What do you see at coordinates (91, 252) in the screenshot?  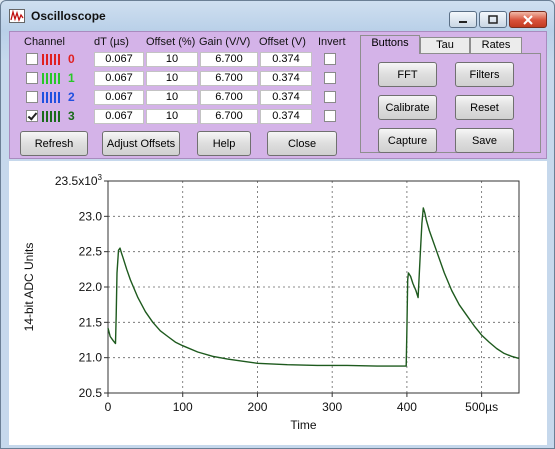 I see `y-tick-label-4: 22.5` at bounding box center [91, 252].